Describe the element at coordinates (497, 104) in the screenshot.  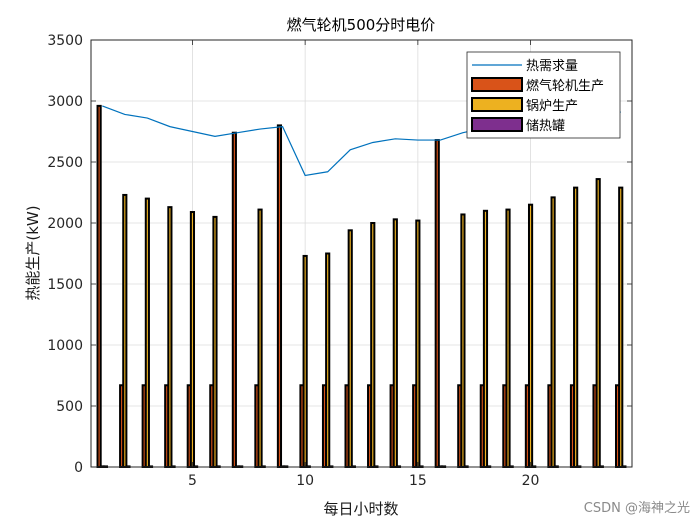
I see `legend-swatch-boiler` at that location.